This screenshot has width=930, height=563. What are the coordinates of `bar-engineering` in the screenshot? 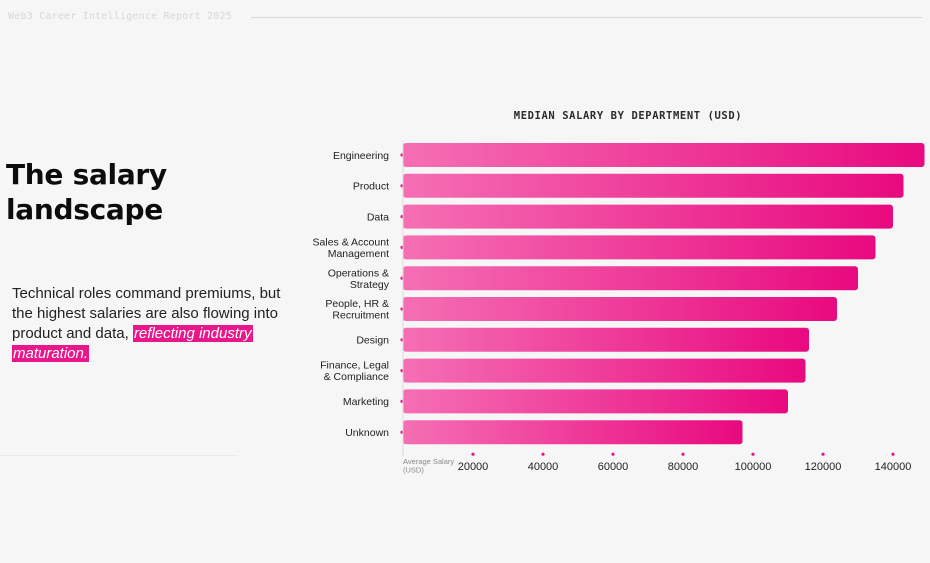 It's located at (664, 155).